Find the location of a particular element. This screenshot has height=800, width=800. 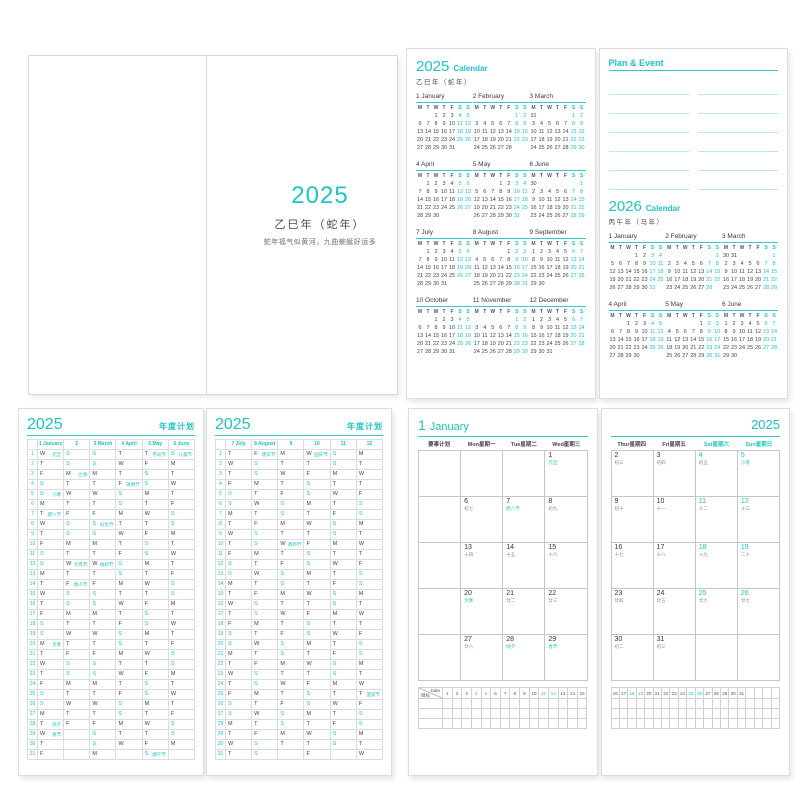

tracker-goal-label: 目标 is located at coordinates (425, 695).